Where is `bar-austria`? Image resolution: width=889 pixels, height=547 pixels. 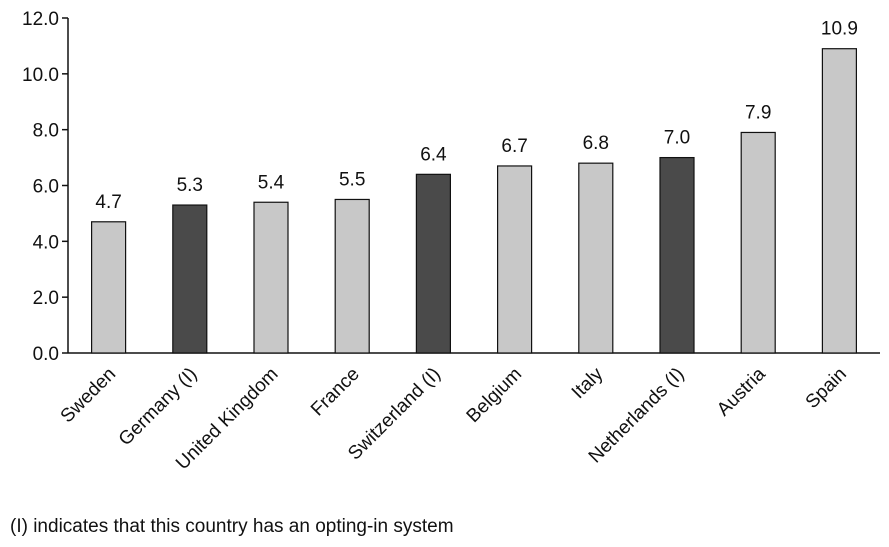
bar-austria is located at coordinates (758, 242).